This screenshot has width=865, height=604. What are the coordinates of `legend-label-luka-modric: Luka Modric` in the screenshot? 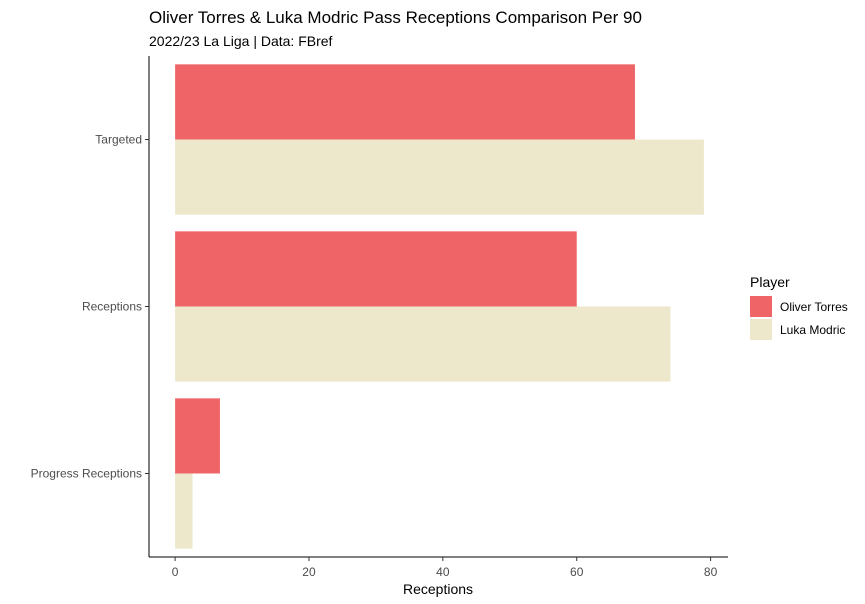 It's located at (812, 330).